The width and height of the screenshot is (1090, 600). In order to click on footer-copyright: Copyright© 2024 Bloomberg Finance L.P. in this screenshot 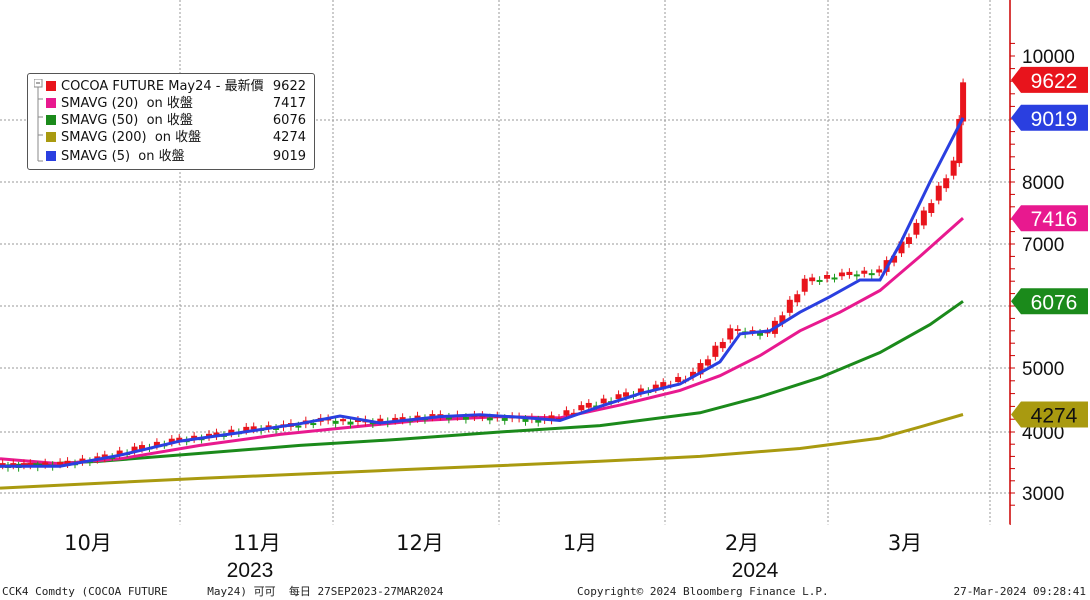, I will do `click(703, 591)`.